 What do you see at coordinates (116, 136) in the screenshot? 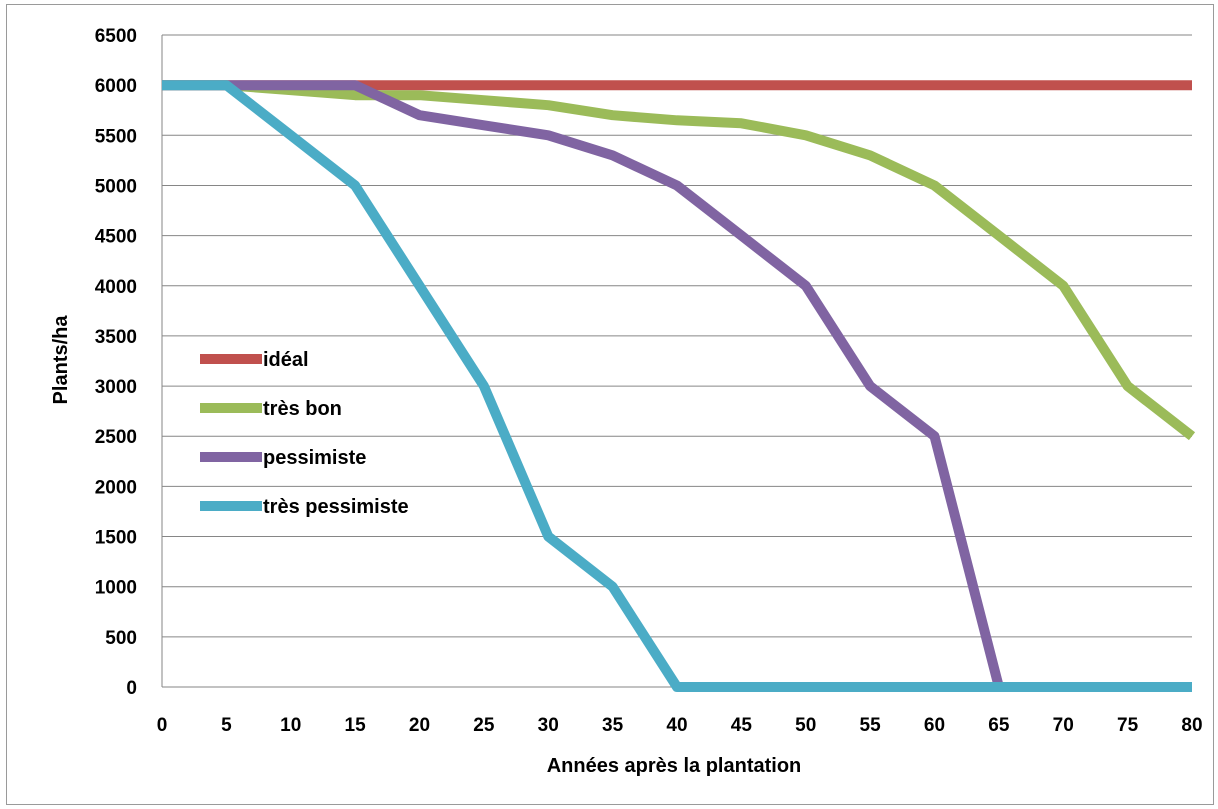
I see `y-tick-label-5500: 5500` at bounding box center [116, 136].